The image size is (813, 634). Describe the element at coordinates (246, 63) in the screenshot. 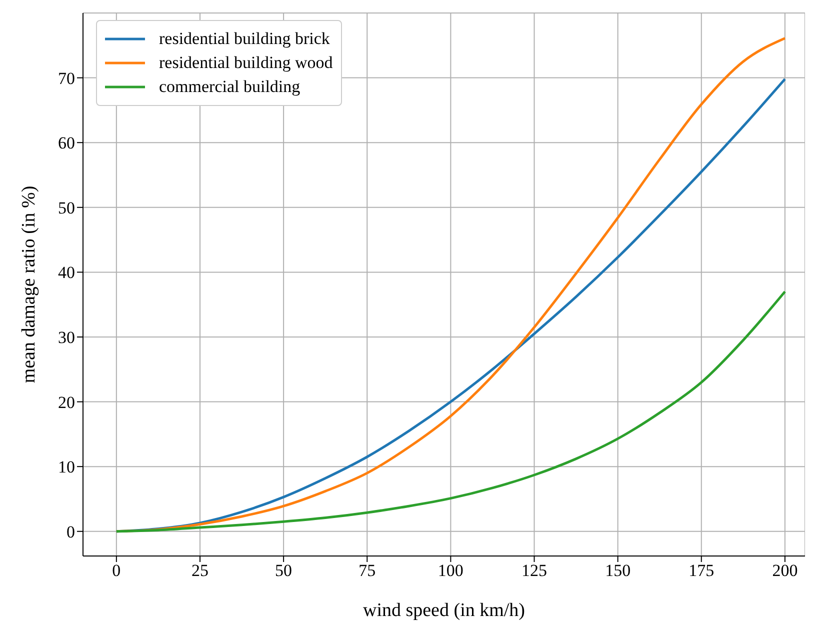

I see `legend-label: residential building wood` at that location.